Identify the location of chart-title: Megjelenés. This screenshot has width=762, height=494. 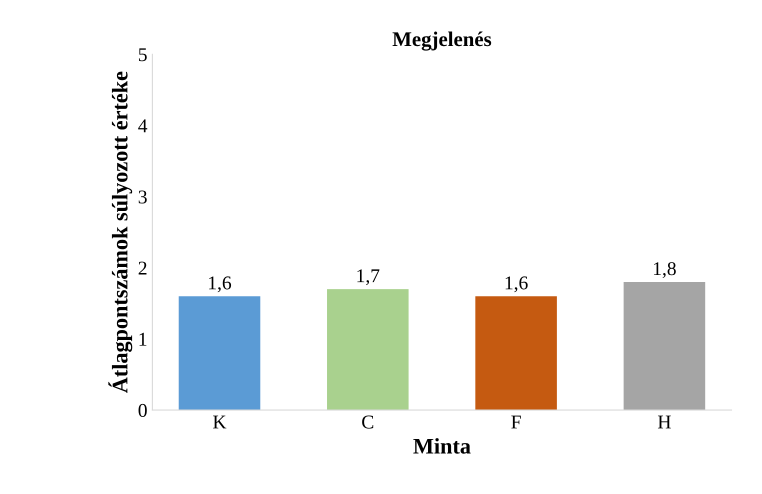
(442, 41).